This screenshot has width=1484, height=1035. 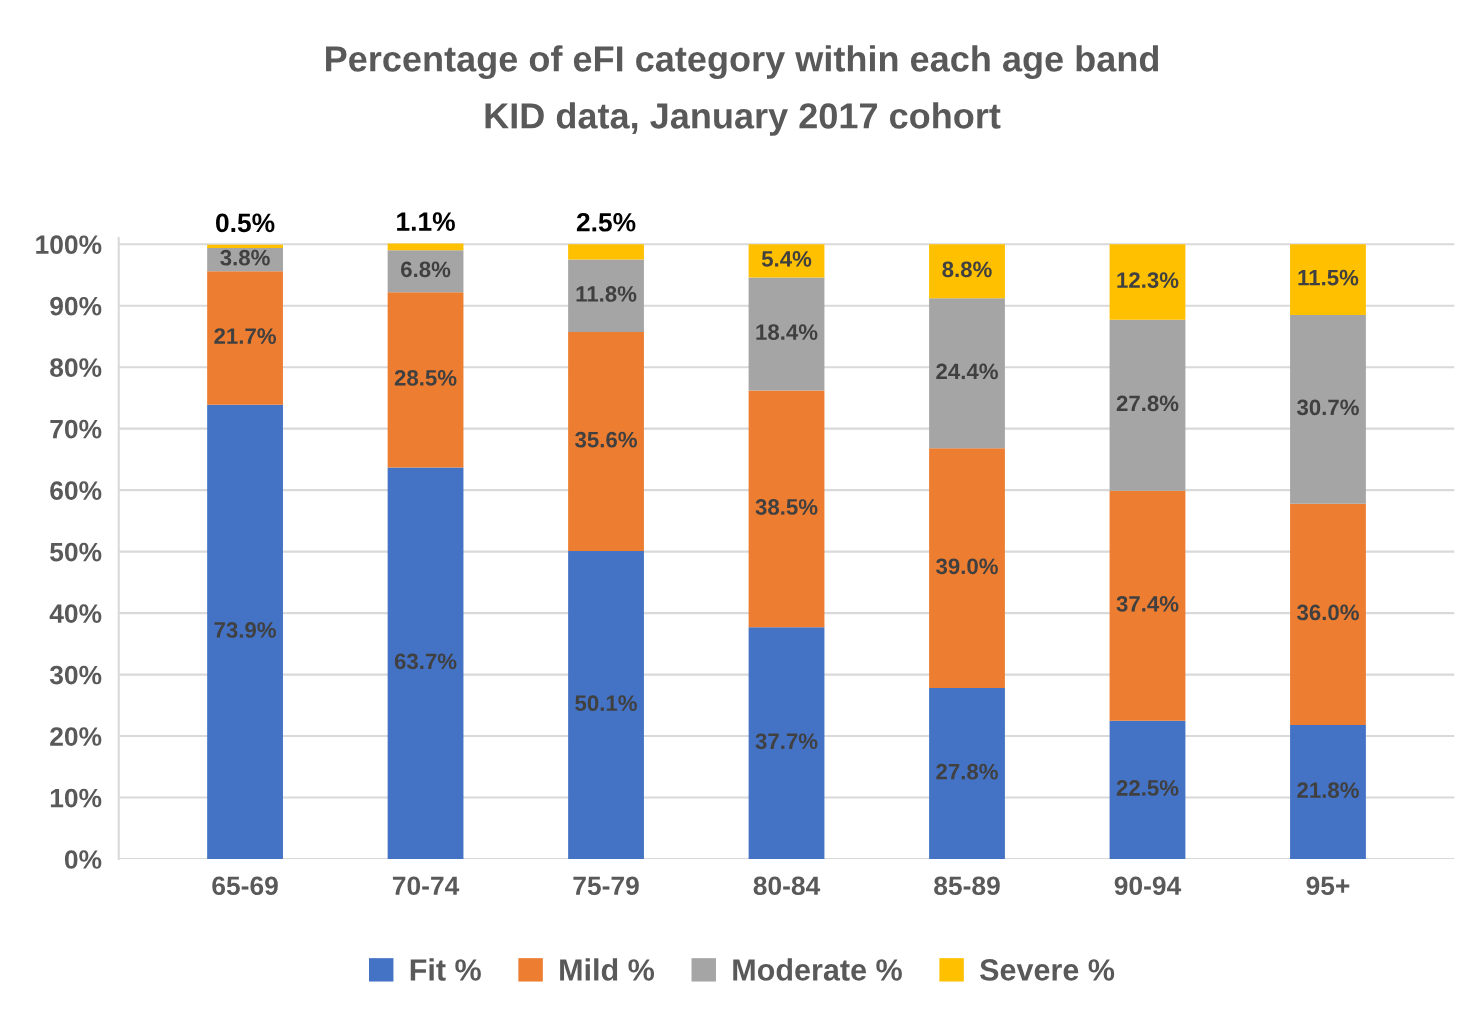 I want to click on data-label: 24.4%, so click(x=967, y=371).